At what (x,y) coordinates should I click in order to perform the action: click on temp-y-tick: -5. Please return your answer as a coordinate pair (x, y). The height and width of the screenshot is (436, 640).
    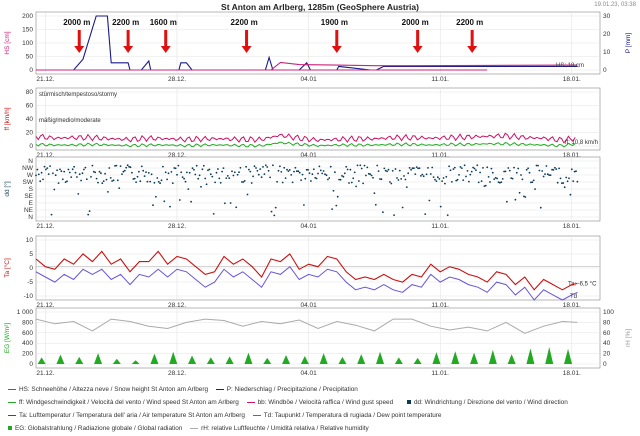
    Looking at the image, I should click on (30, 282).